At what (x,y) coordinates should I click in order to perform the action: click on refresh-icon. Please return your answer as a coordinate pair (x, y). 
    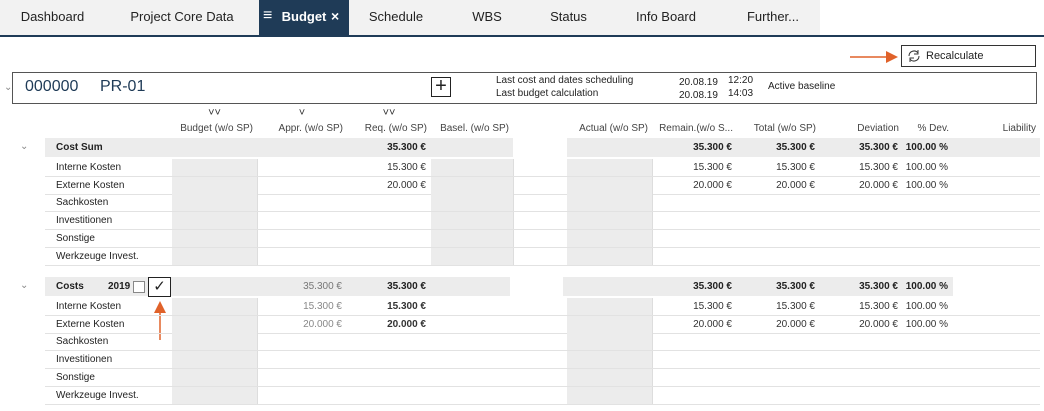
    Looking at the image, I should click on (914, 56).